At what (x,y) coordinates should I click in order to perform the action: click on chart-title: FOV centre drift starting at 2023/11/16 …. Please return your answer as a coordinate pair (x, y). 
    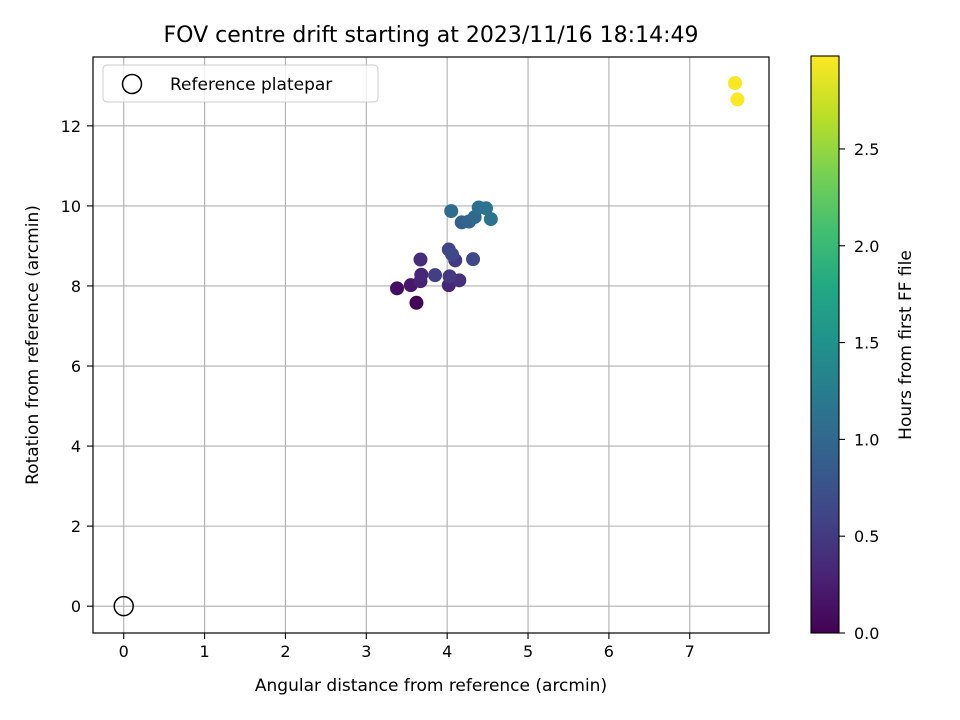
    Looking at the image, I should click on (431, 35).